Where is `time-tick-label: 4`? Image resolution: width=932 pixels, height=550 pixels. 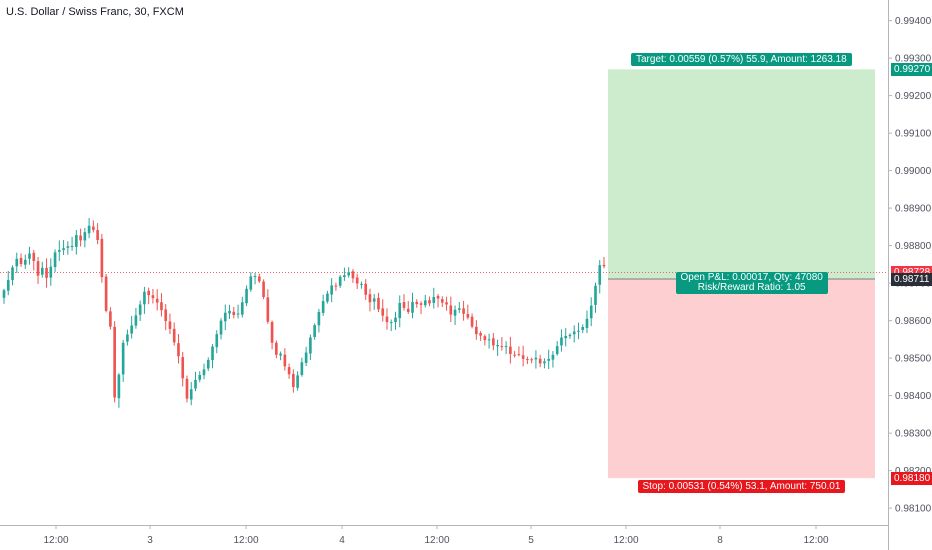
time-tick-label: 4 is located at coordinates (342, 540).